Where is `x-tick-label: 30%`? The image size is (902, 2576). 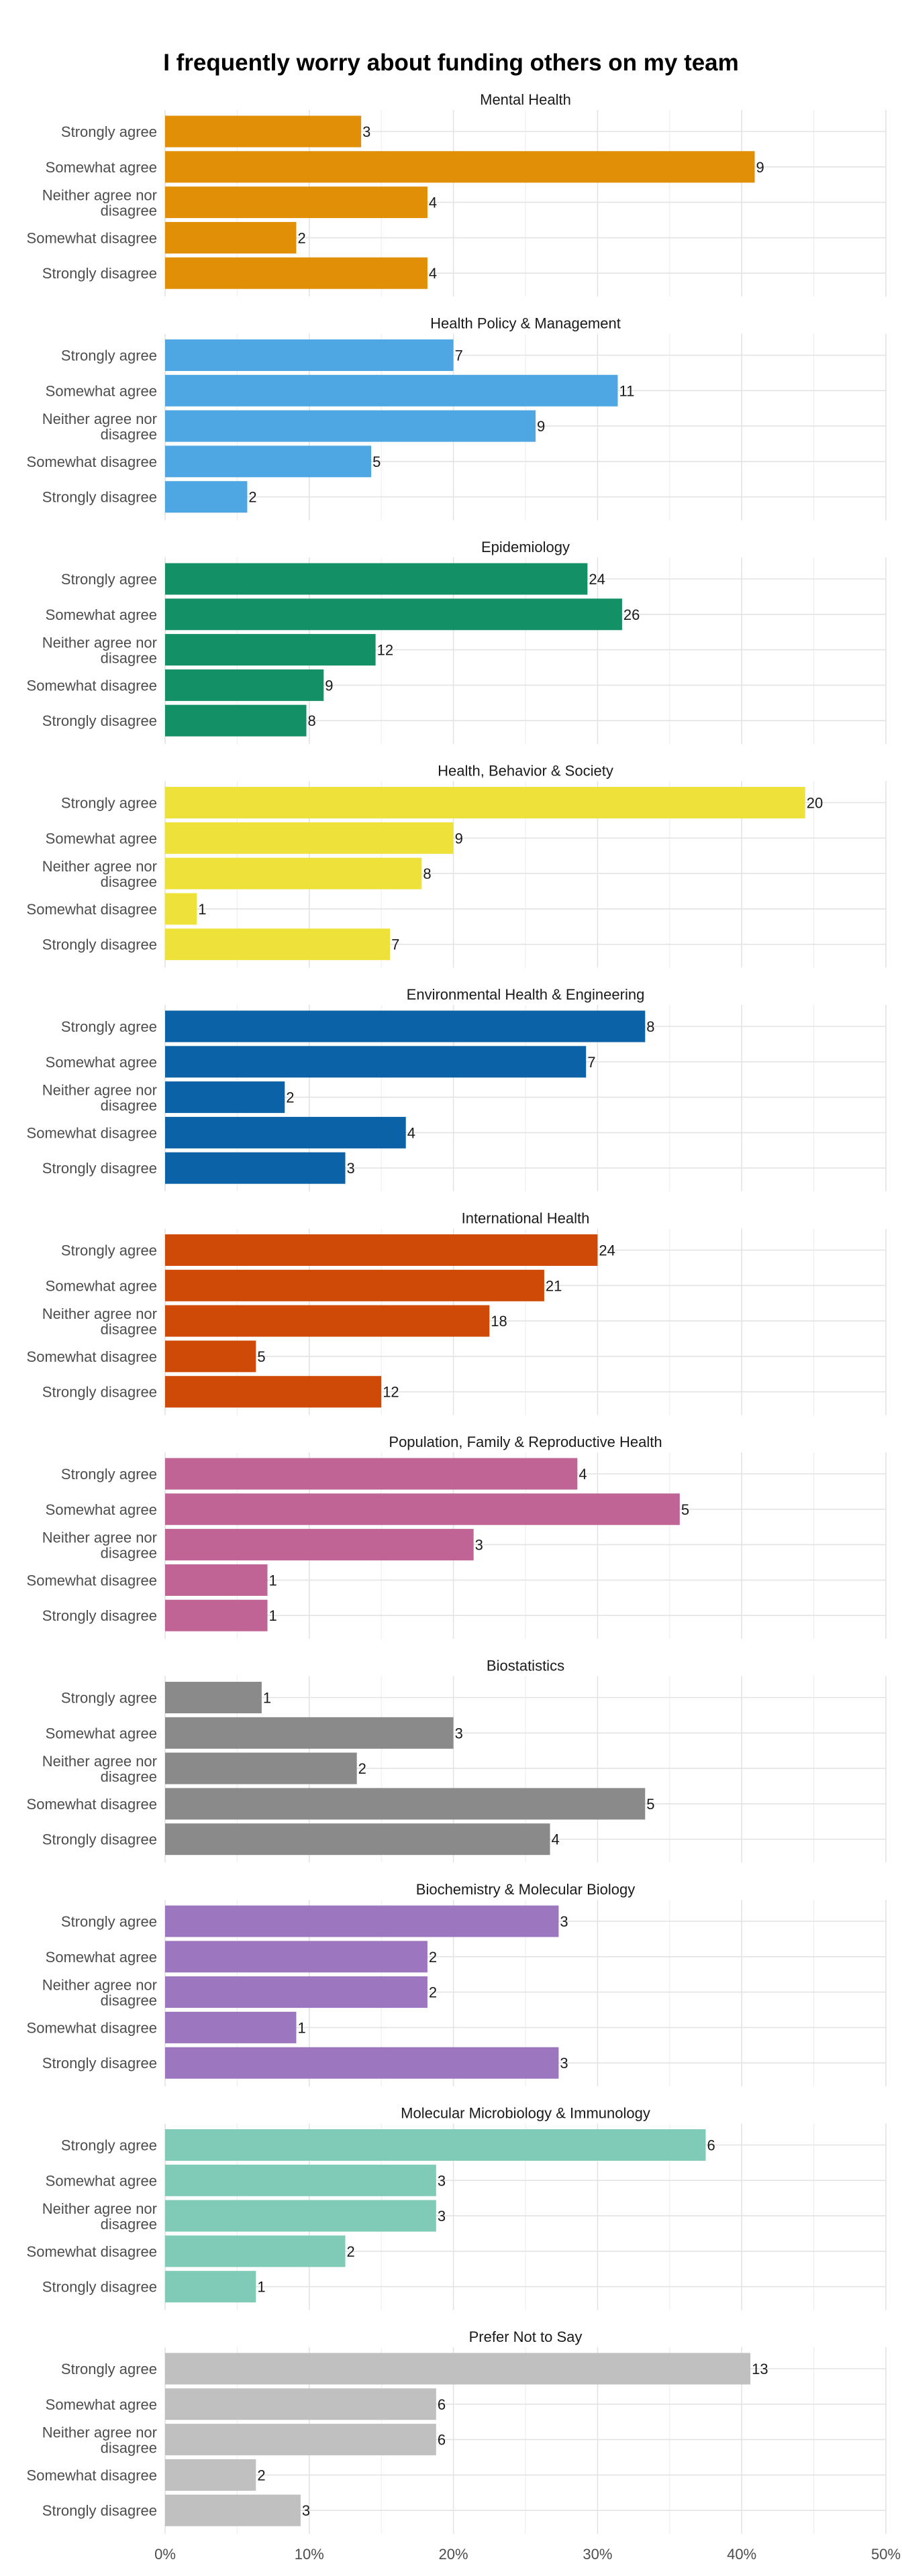 x-tick-label: 30% is located at coordinates (597, 2554).